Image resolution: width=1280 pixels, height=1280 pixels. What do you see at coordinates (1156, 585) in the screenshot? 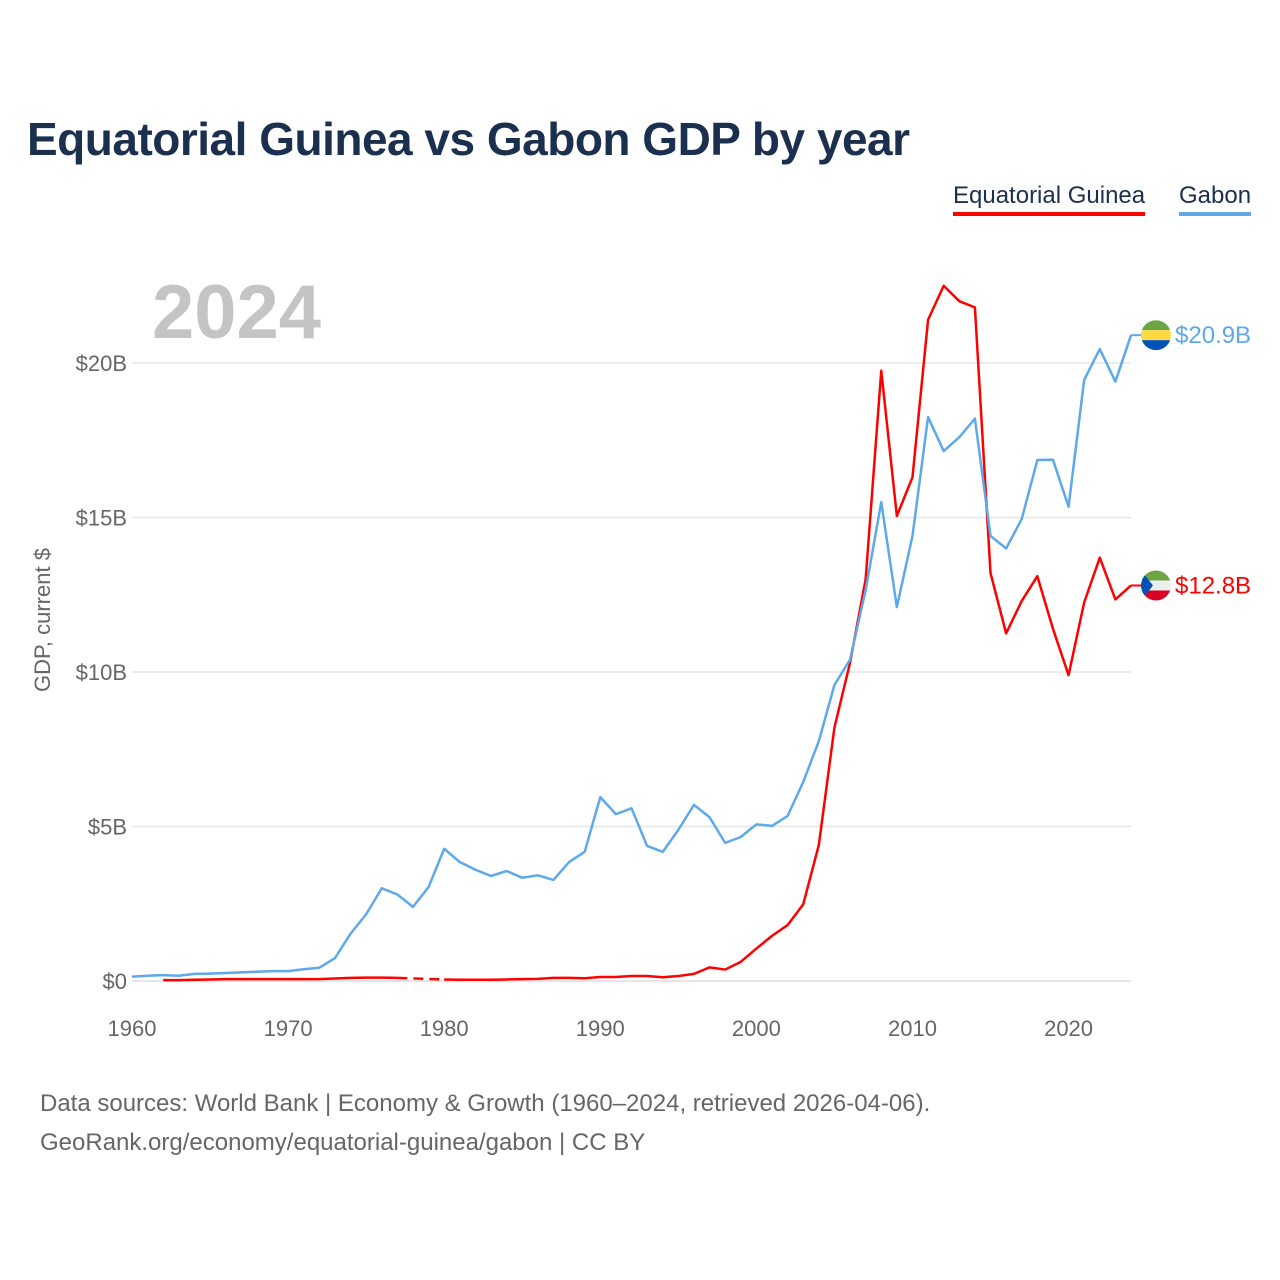
I see `equatorial-guinea-flag-icon` at bounding box center [1156, 585].